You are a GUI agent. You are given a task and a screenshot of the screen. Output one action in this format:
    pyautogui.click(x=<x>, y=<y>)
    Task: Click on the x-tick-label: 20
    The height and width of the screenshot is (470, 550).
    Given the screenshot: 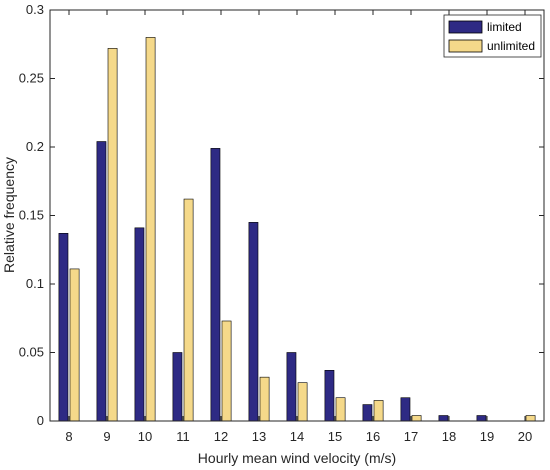 What is the action you would take?
    pyautogui.click(x=525, y=436)
    